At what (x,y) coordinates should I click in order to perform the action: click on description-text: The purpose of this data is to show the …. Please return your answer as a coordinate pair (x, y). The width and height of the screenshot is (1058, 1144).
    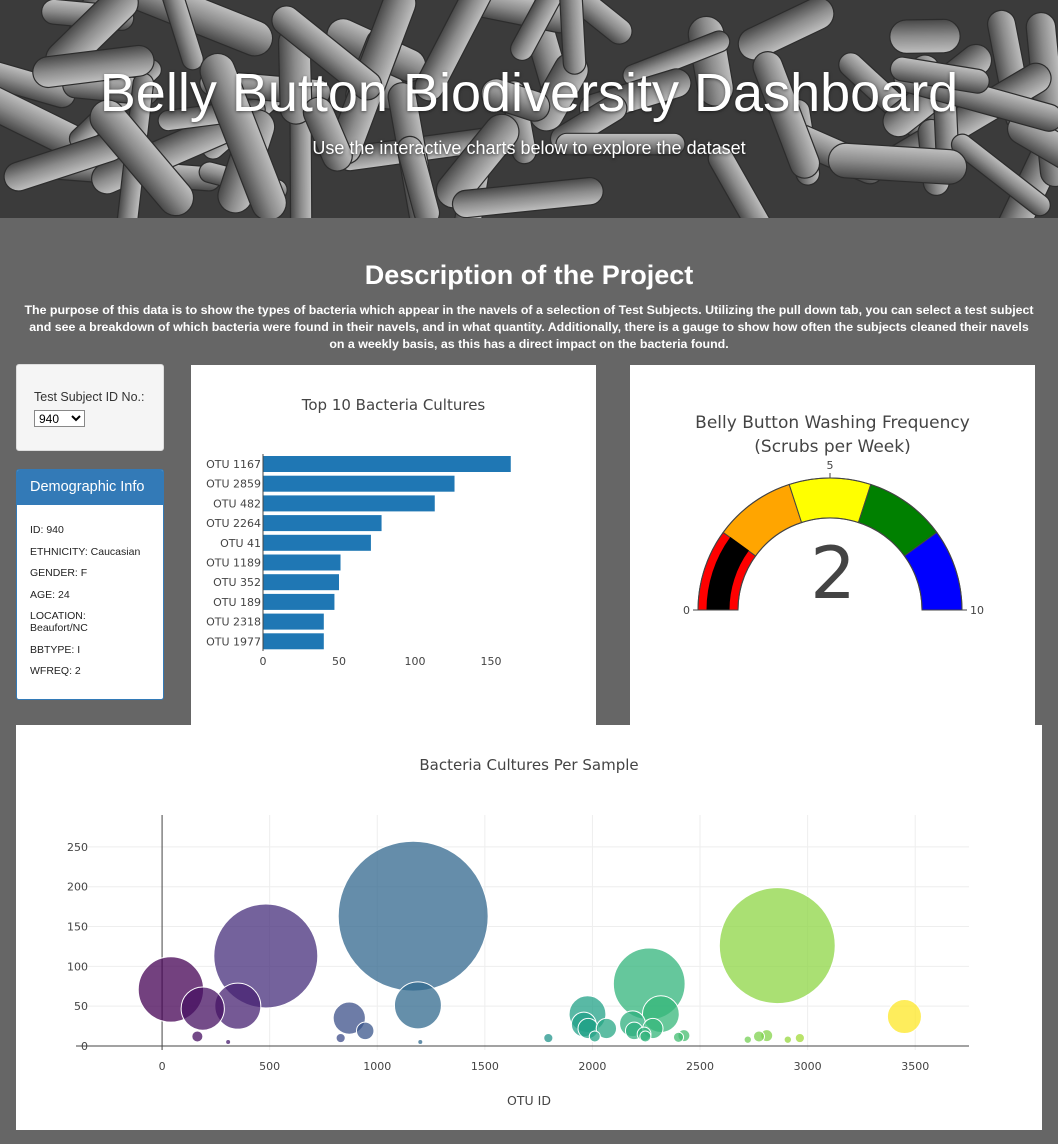
    Looking at the image, I should click on (529, 327).